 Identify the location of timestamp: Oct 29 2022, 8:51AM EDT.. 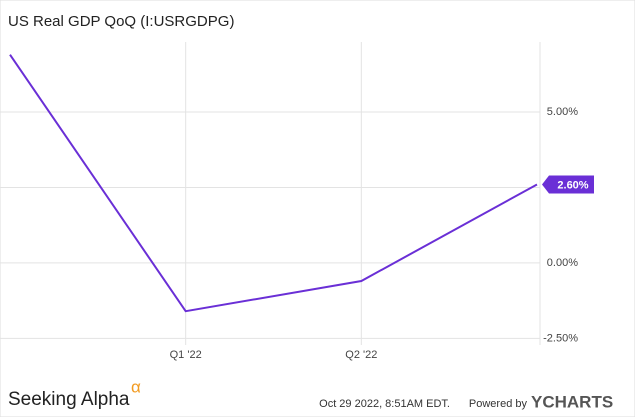
(384, 404).